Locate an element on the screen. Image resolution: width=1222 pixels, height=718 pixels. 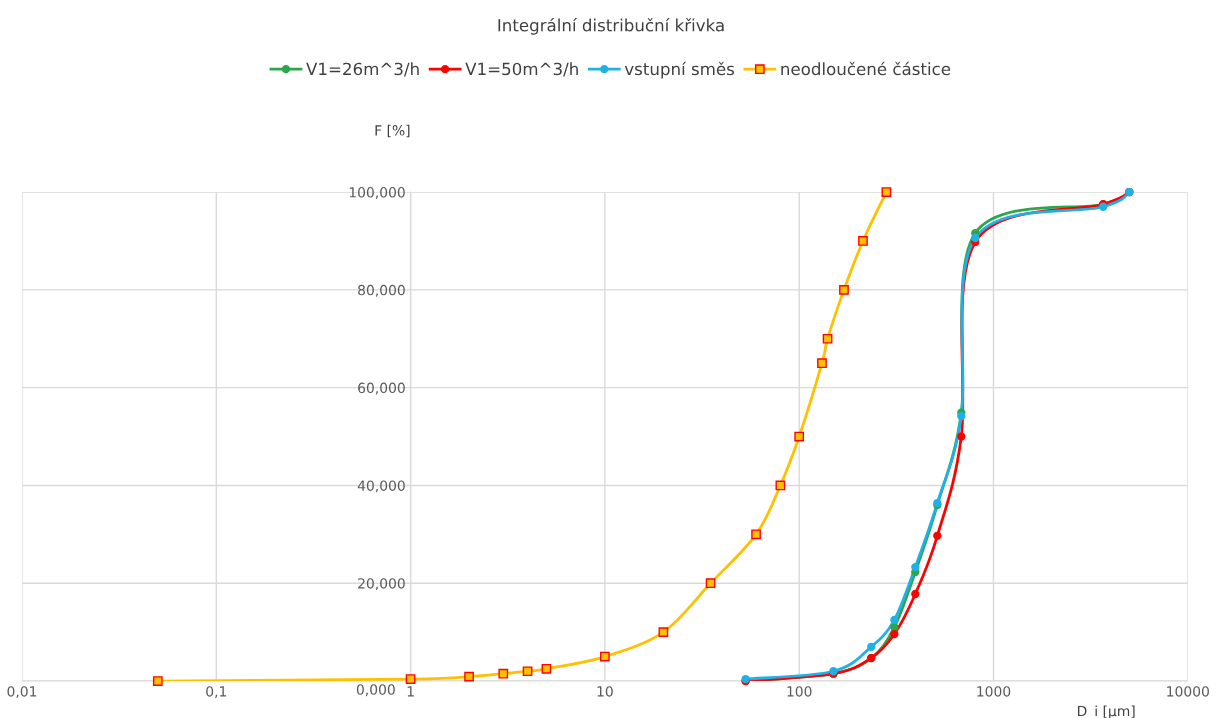
legend-label: vstupní směs is located at coordinates (679, 70).